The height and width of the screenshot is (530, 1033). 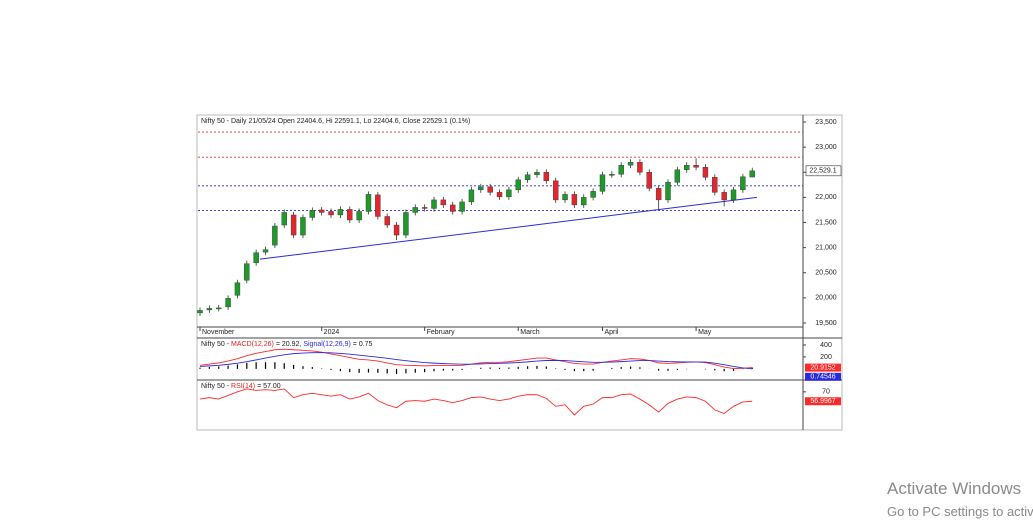 What do you see at coordinates (826, 298) in the screenshot?
I see `y-tick-label: 20,000` at bounding box center [826, 298].